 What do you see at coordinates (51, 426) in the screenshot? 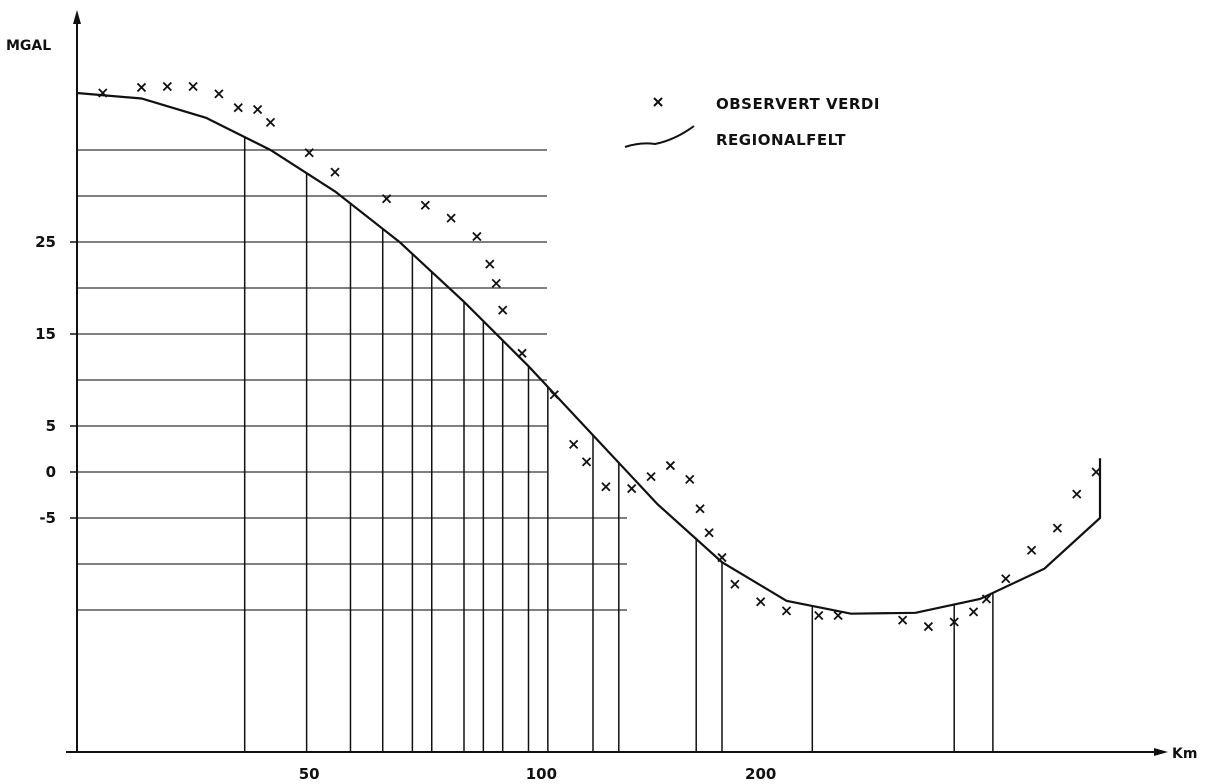
I see `y-tick-label: 5` at bounding box center [51, 426].